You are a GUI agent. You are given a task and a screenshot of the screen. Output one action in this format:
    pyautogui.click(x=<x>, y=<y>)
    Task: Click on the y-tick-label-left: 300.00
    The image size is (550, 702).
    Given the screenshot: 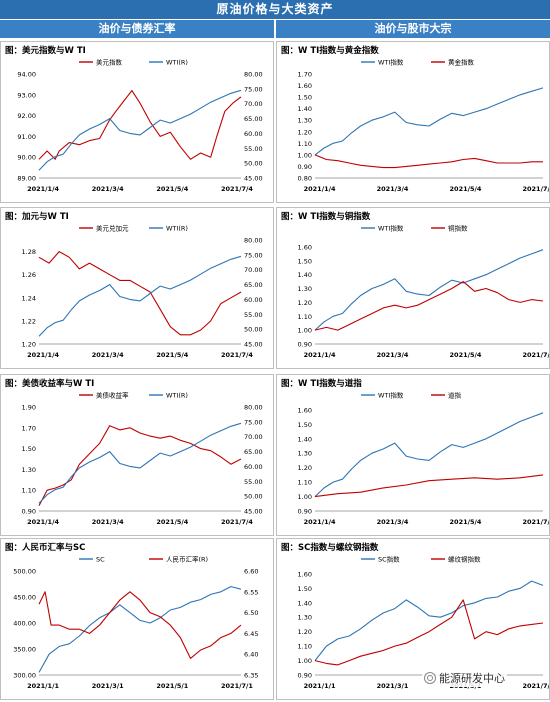 What is the action you would take?
    pyautogui.click(x=24, y=676)
    